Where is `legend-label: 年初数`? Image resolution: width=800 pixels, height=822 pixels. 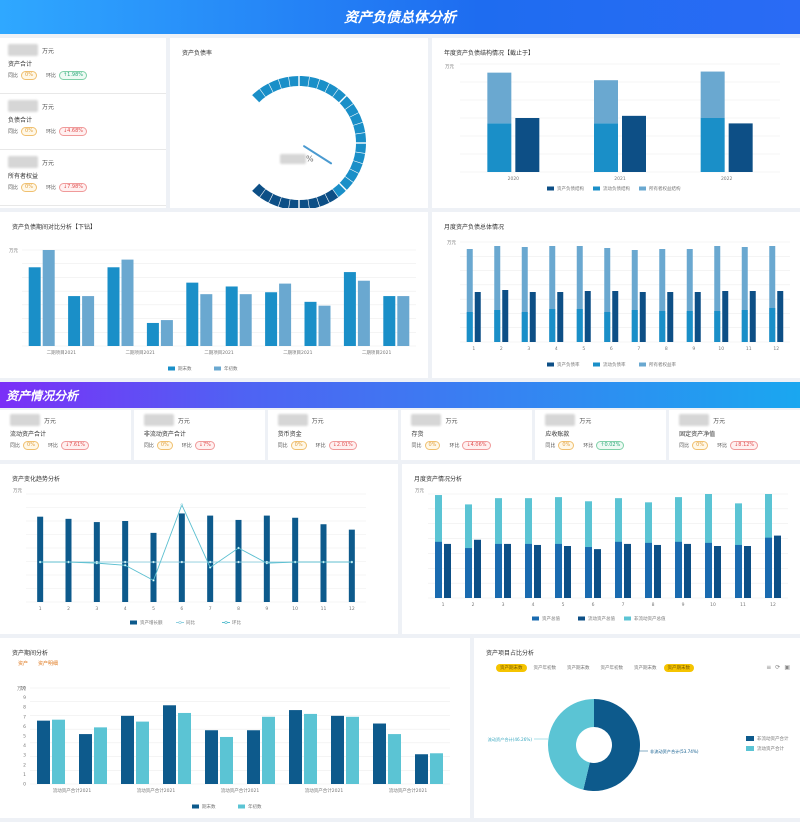 legend-label: 年初数 is located at coordinates (231, 368).